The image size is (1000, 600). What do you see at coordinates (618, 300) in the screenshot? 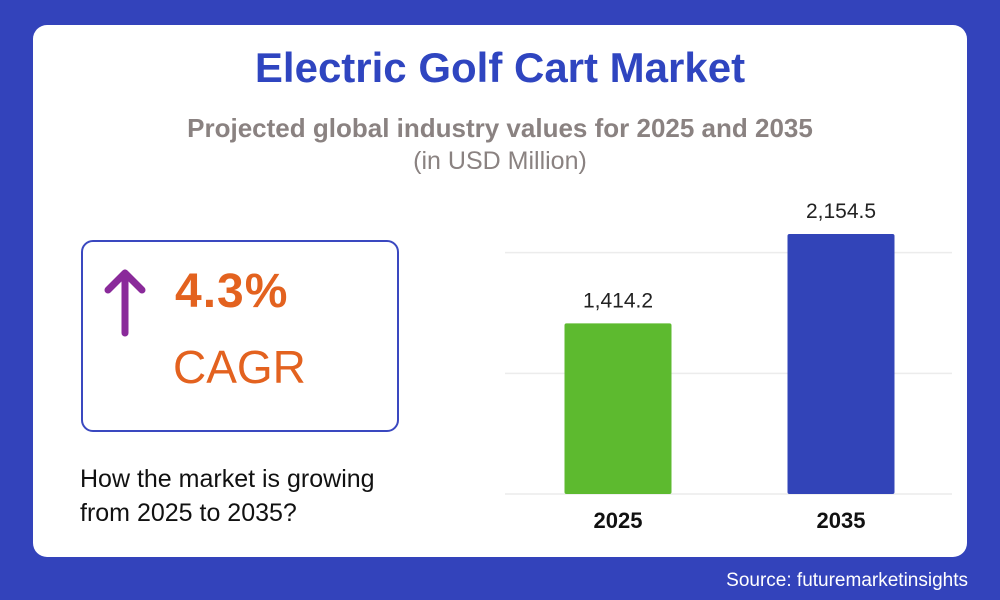
I see `data-label: 1,414.2` at bounding box center [618, 300].